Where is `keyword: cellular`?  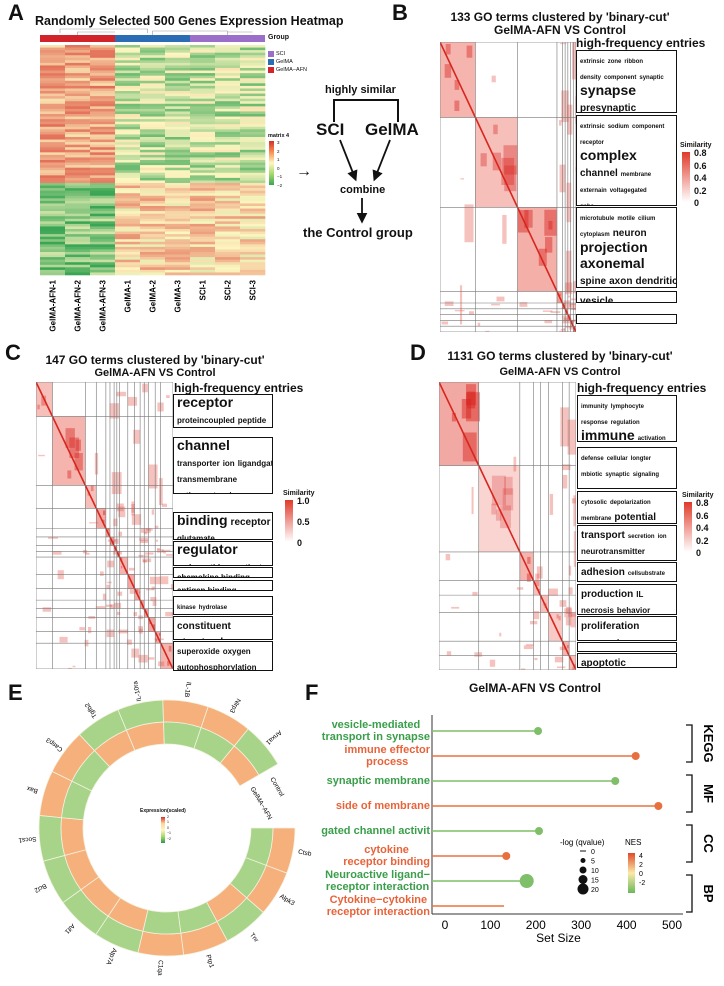
keyword: cellular is located at coordinates (617, 459).